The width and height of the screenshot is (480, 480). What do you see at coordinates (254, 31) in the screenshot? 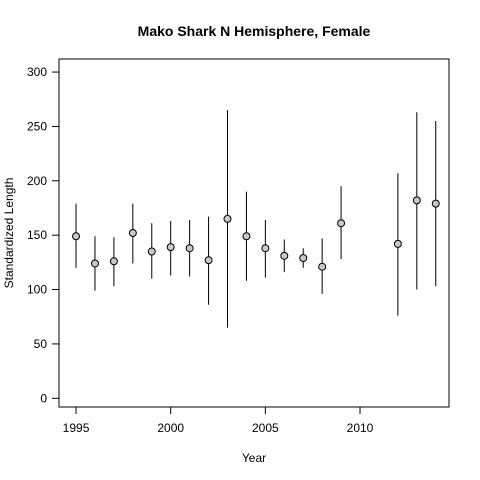
I see `chart-title: Mako Shark N Hemisphere, Female` at bounding box center [254, 31].